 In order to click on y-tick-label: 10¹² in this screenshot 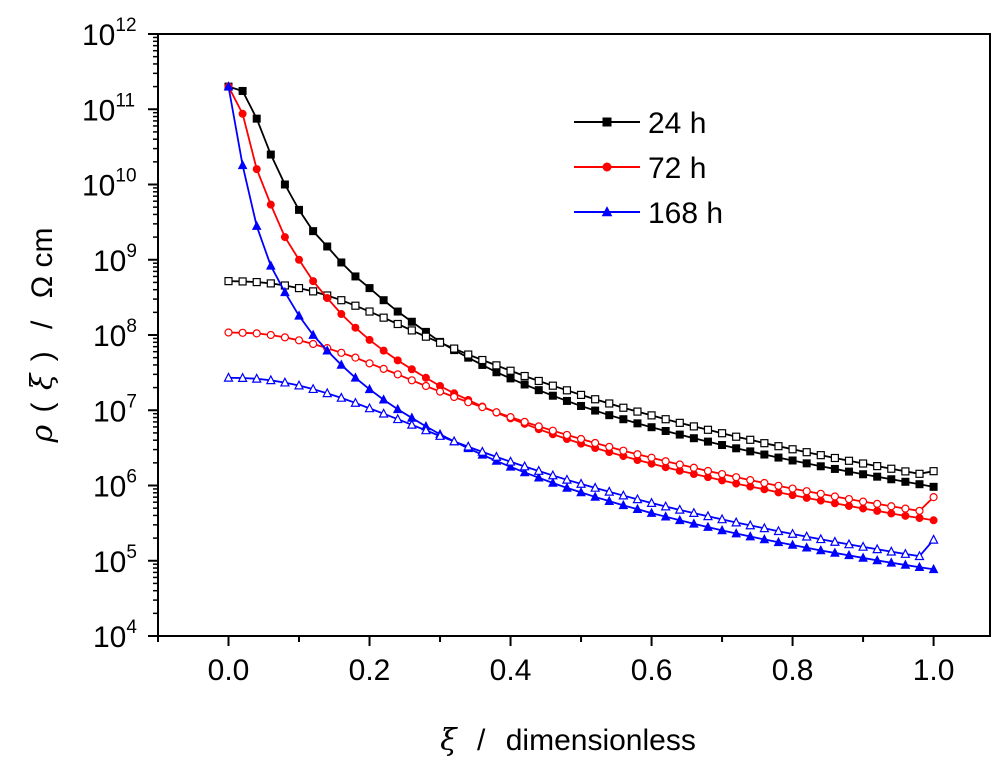, I will do `click(109, 33)`.